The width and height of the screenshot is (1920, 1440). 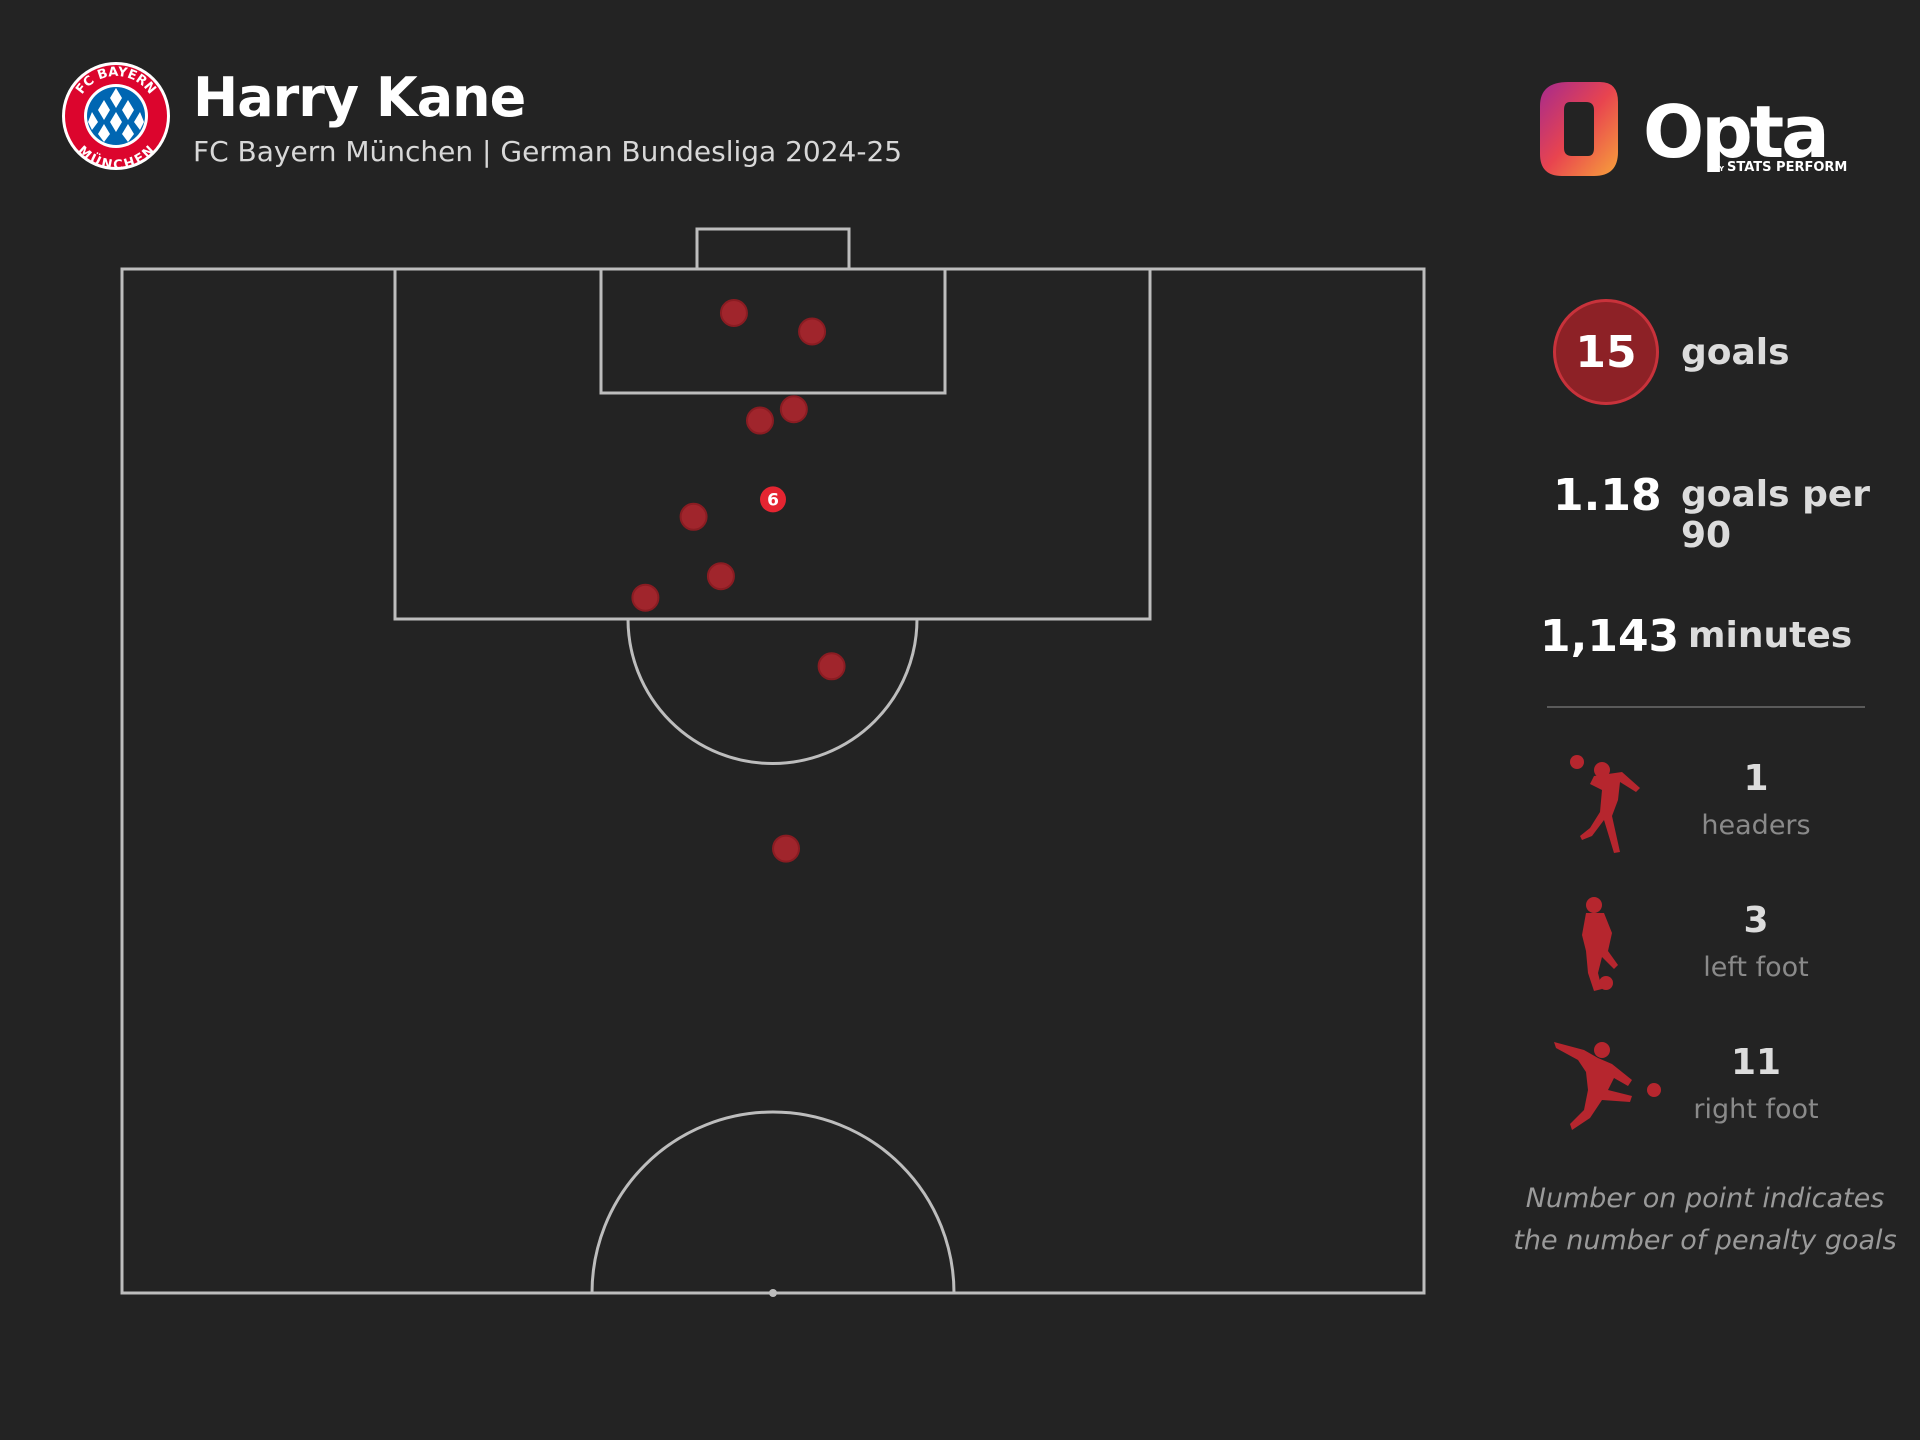 What do you see at coordinates (1705, 1240) in the screenshot?
I see `penalty-note-line2: the number of penalty goals` at bounding box center [1705, 1240].